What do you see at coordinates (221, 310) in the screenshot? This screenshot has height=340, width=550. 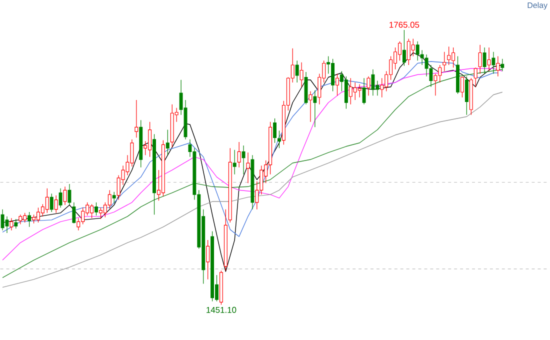 I see `annotation: 1451.10` at bounding box center [221, 310].